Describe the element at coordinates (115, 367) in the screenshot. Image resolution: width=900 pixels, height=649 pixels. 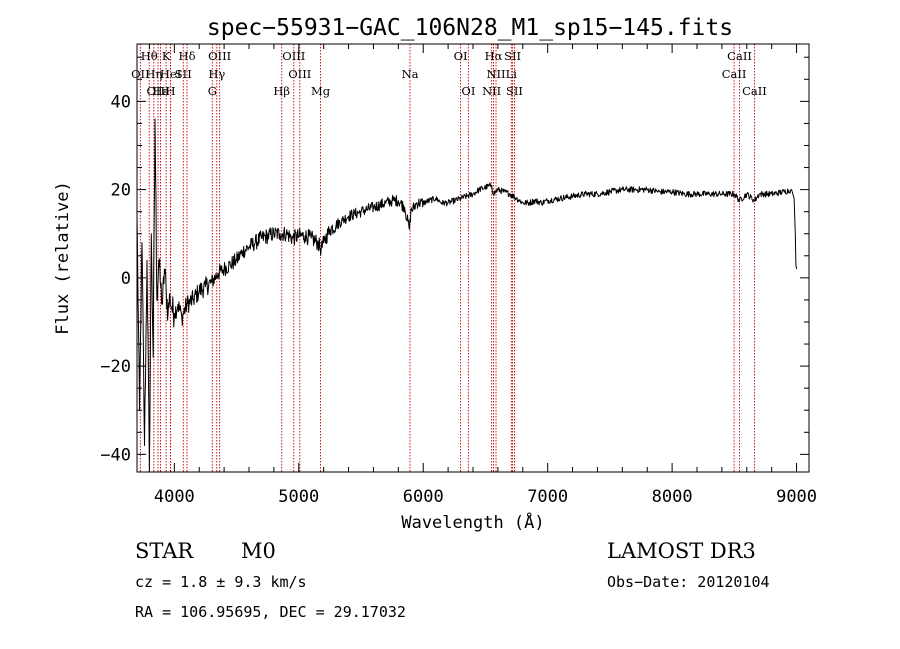
I see `y-tick-label: −20` at that location.